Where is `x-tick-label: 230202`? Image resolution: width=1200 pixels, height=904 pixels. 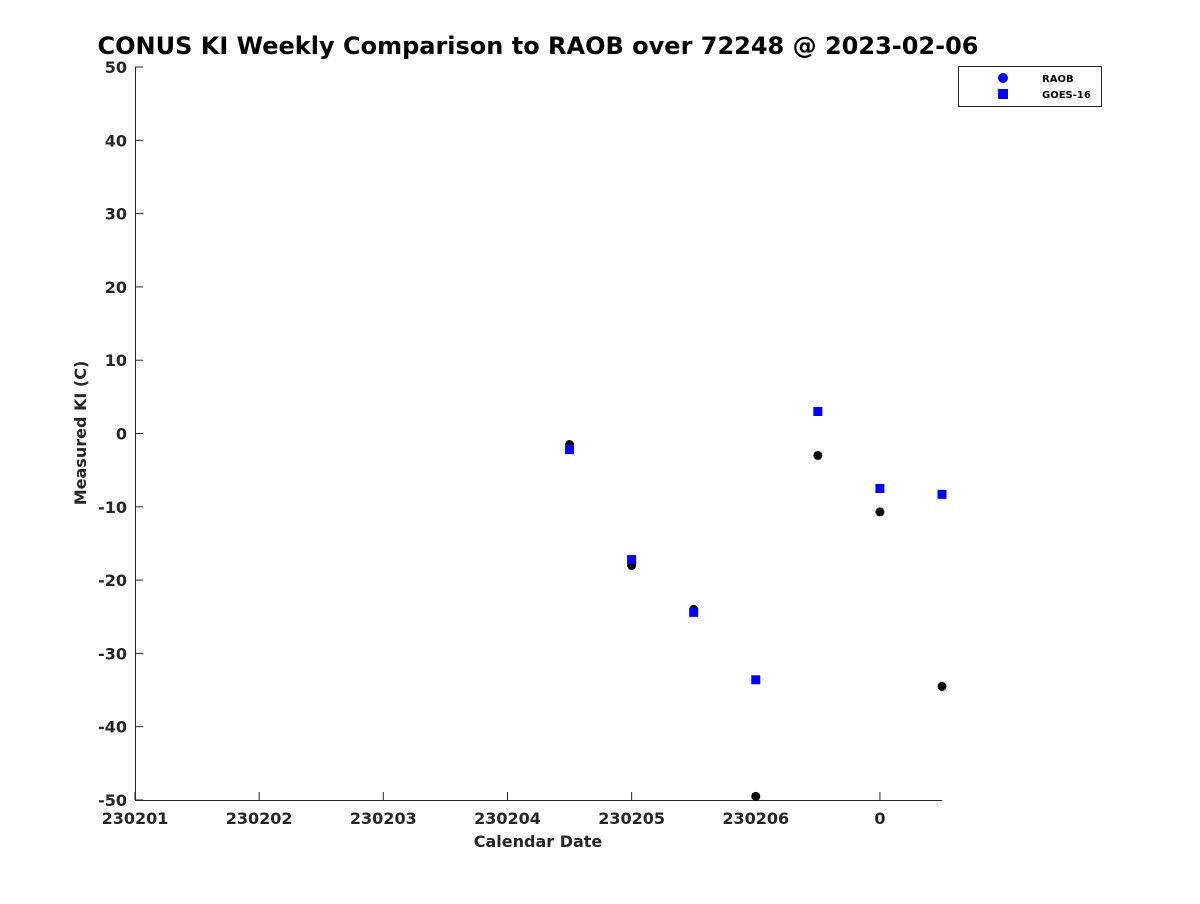
x-tick-label: 230202 is located at coordinates (259, 818).